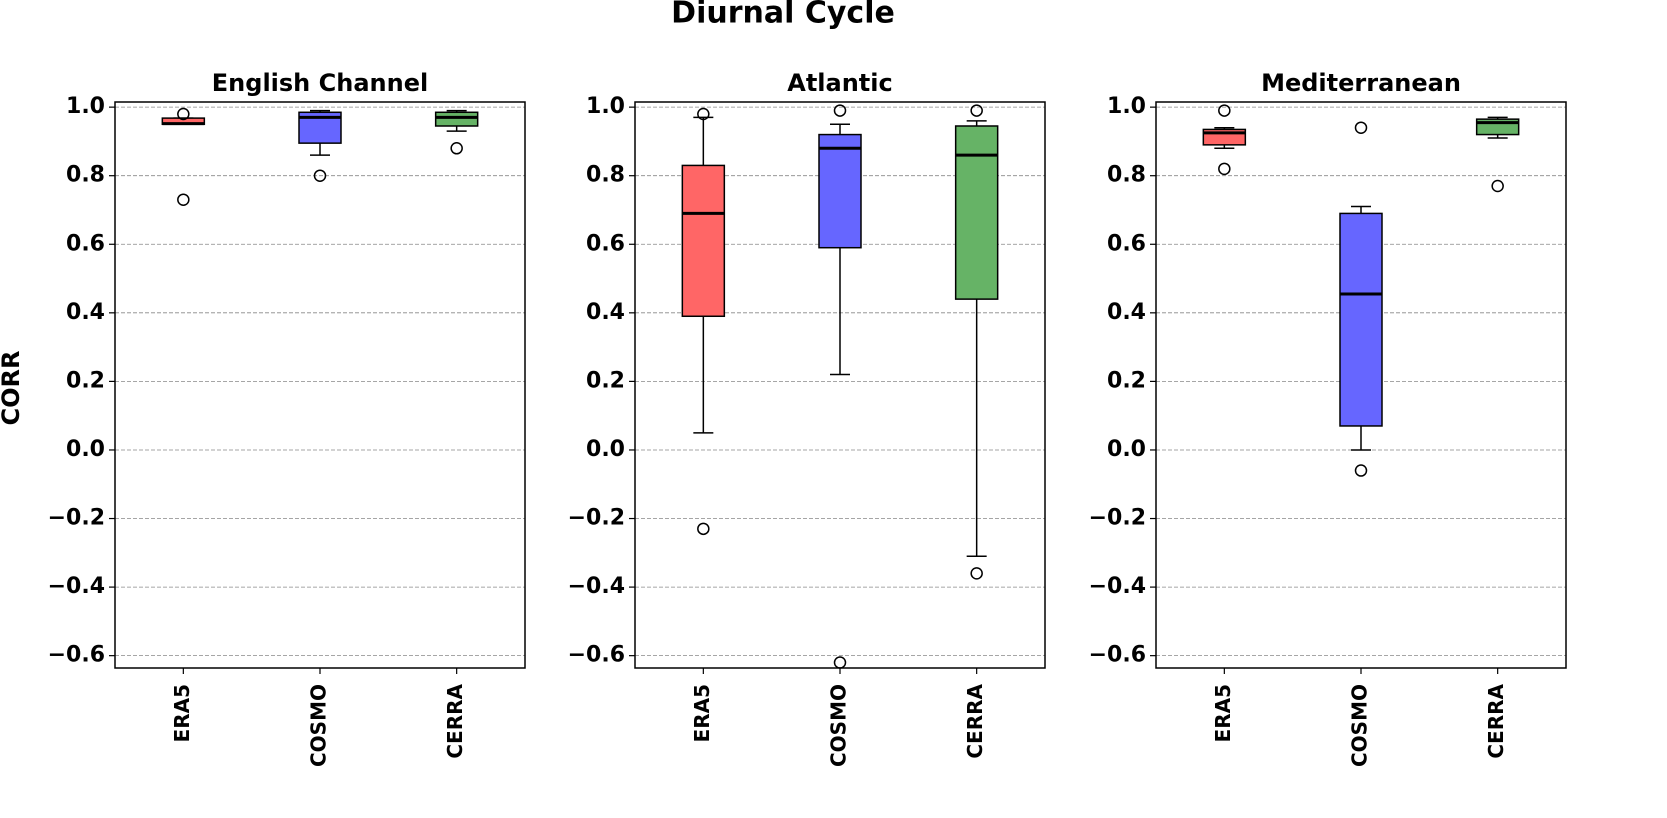  Describe the element at coordinates (783, 15) in the screenshot. I see `figure-title: Diurnal Cycle` at that location.